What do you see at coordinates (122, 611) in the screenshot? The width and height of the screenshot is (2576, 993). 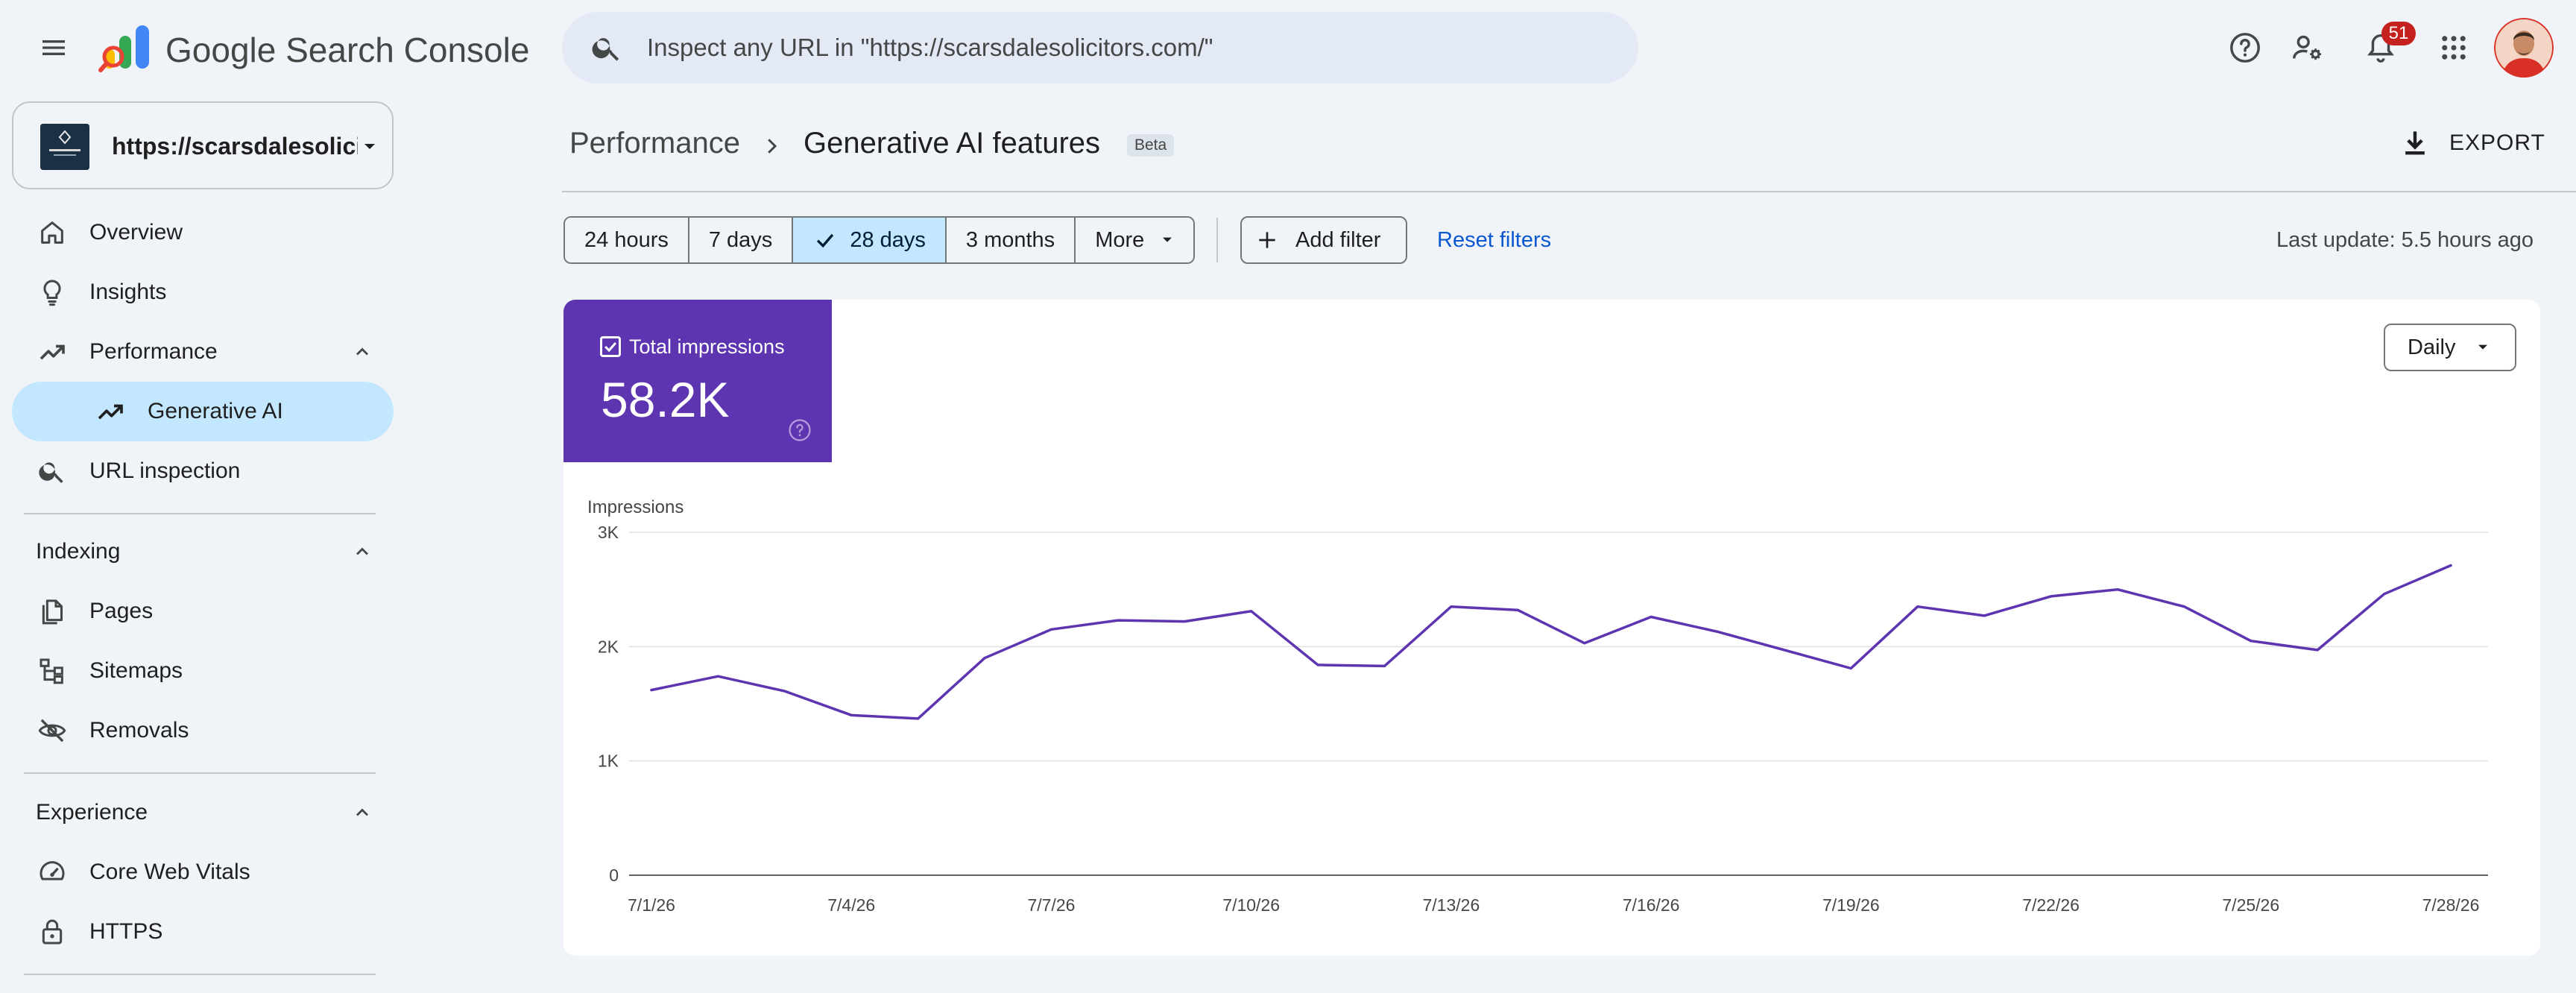 I see `sidebar-item-label: Pages` at bounding box center [122, 611].